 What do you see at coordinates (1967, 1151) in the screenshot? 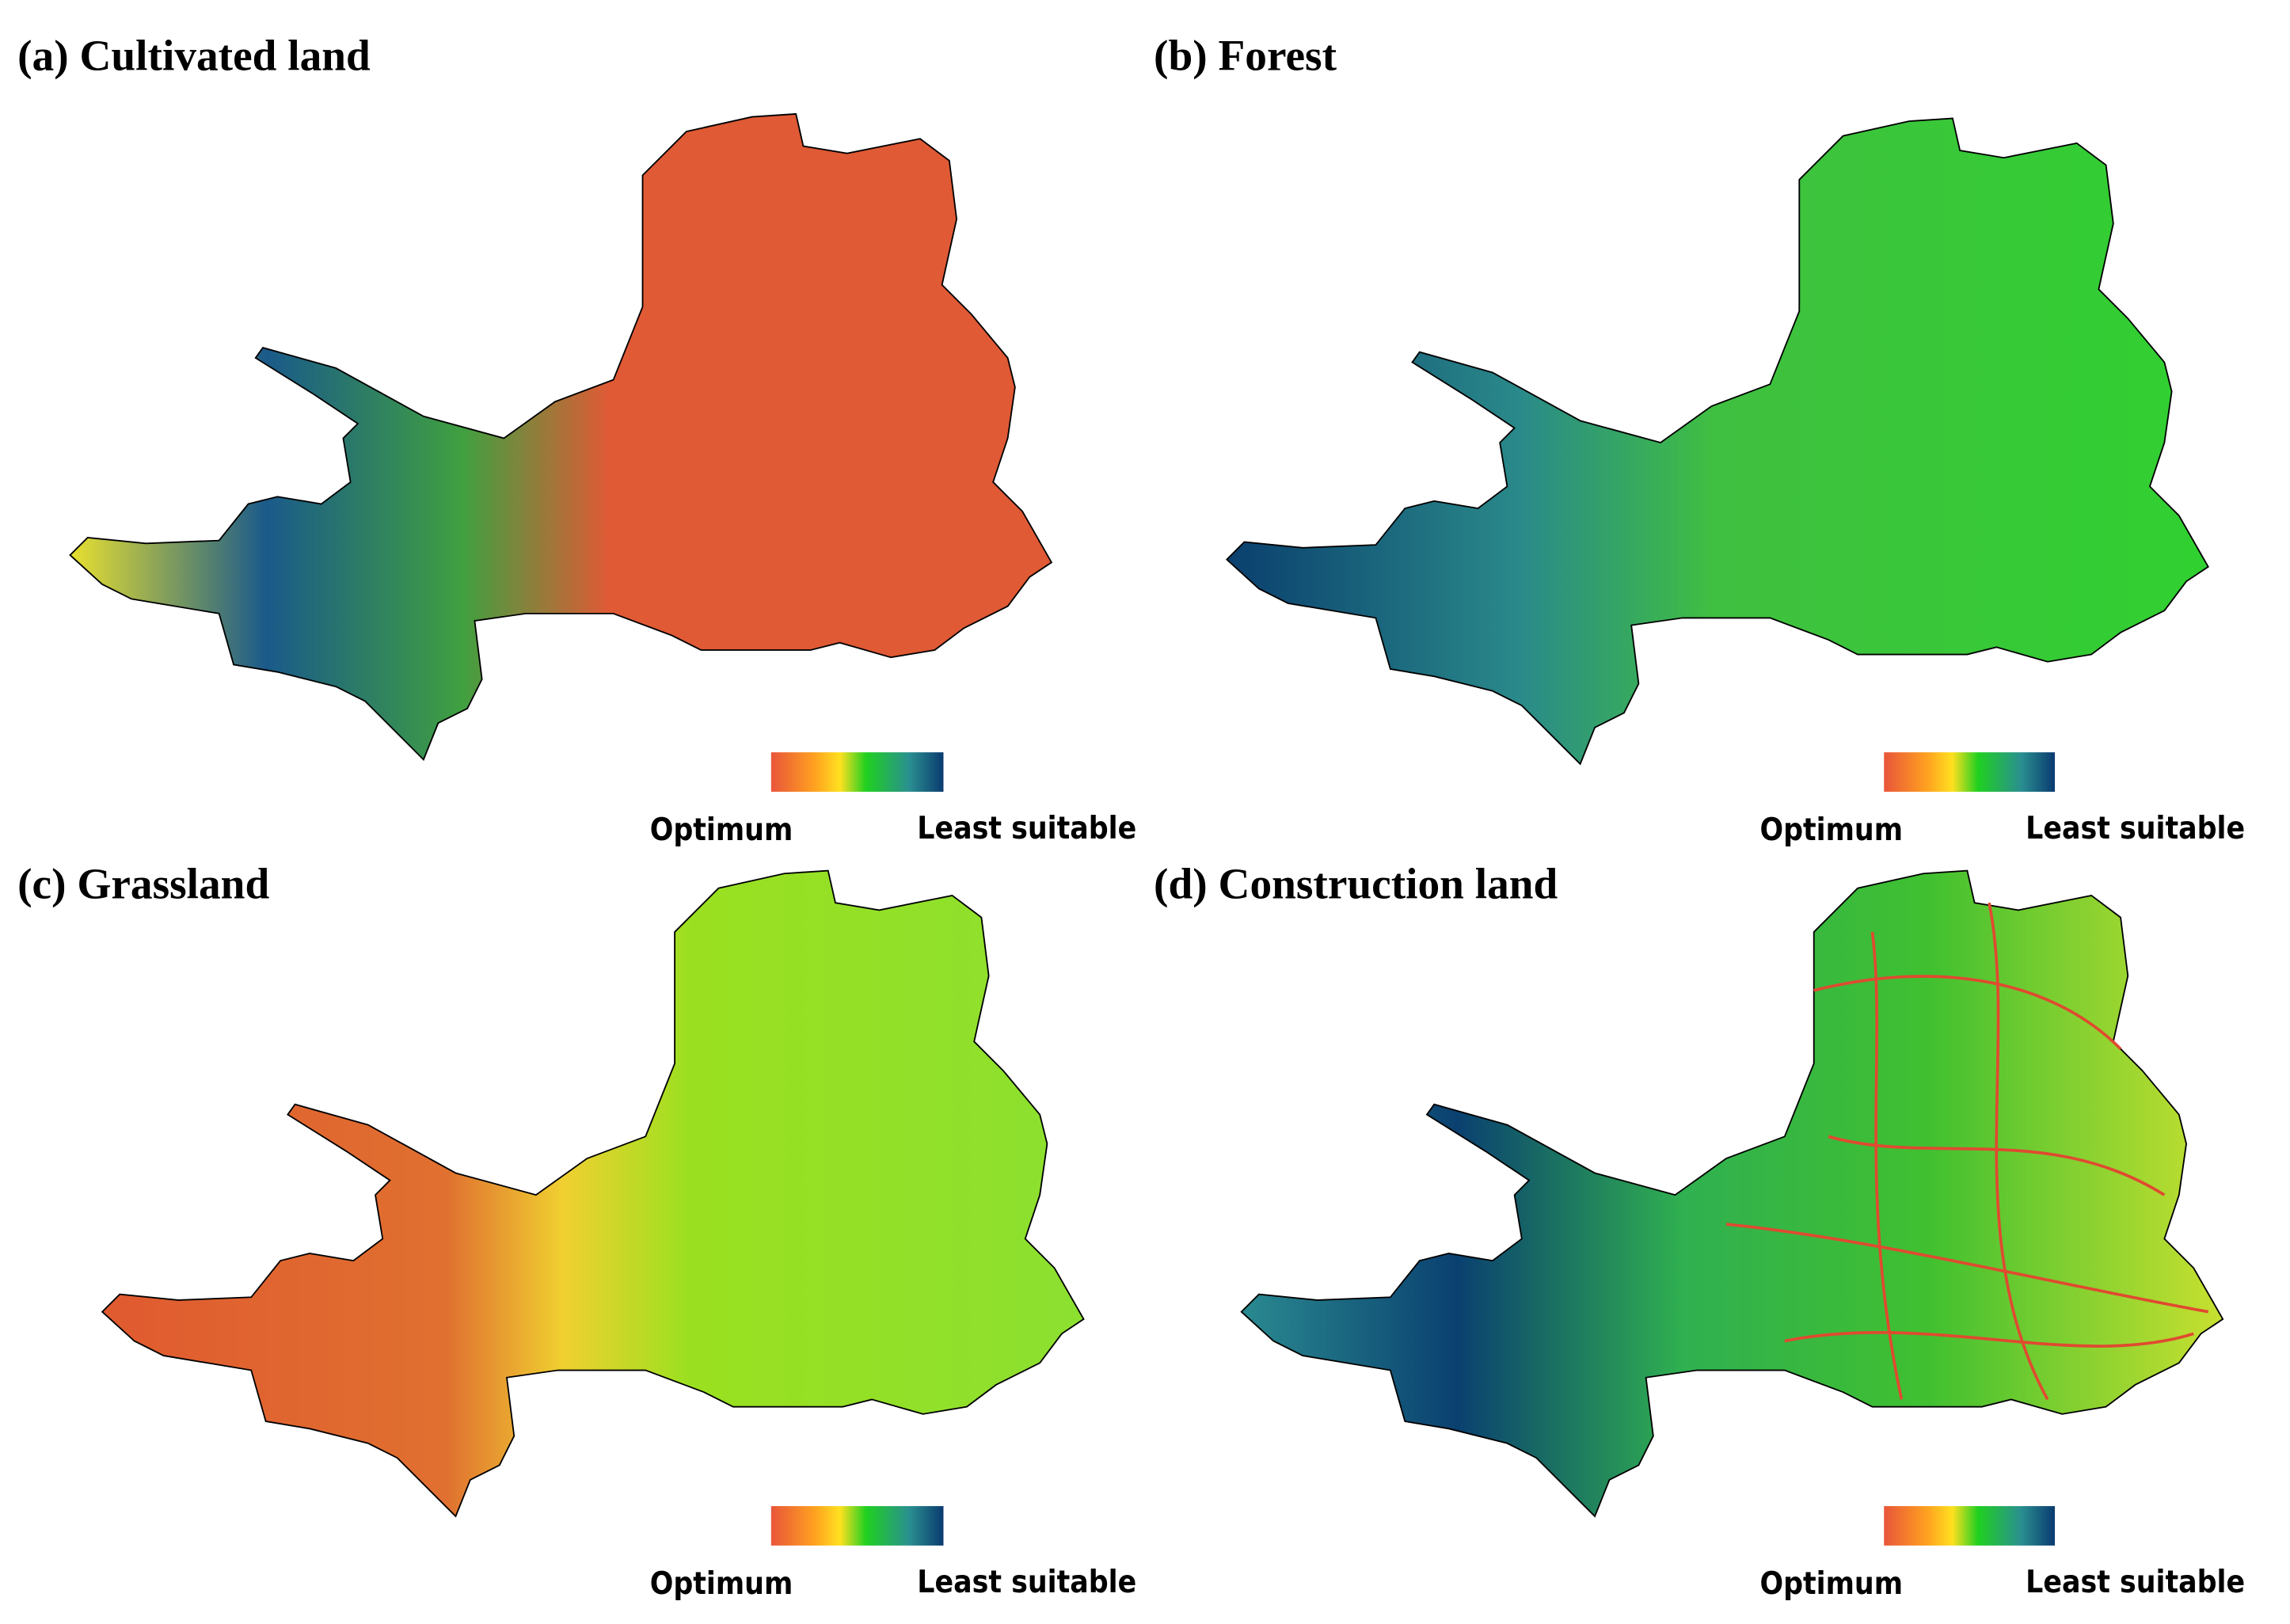
I see `road-network` at bounding box center [1967, 1151].